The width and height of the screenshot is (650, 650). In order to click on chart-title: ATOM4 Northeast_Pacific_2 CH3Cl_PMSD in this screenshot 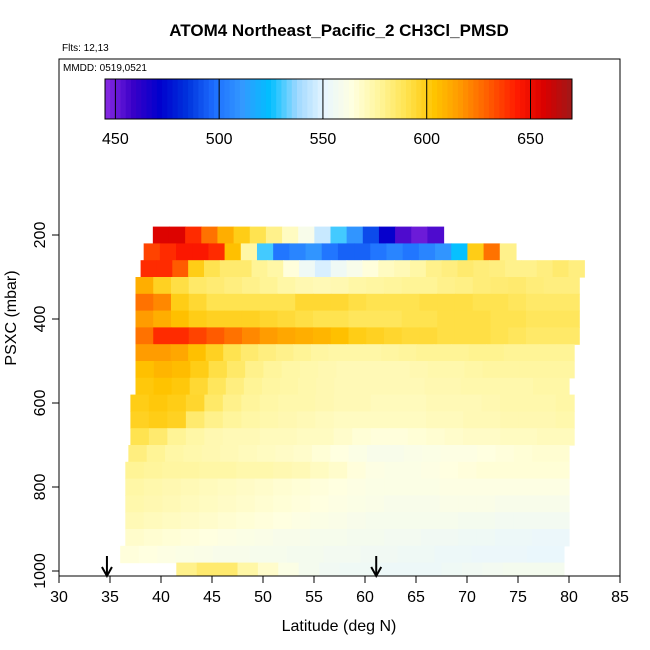, I will do `click(338, 30)`.